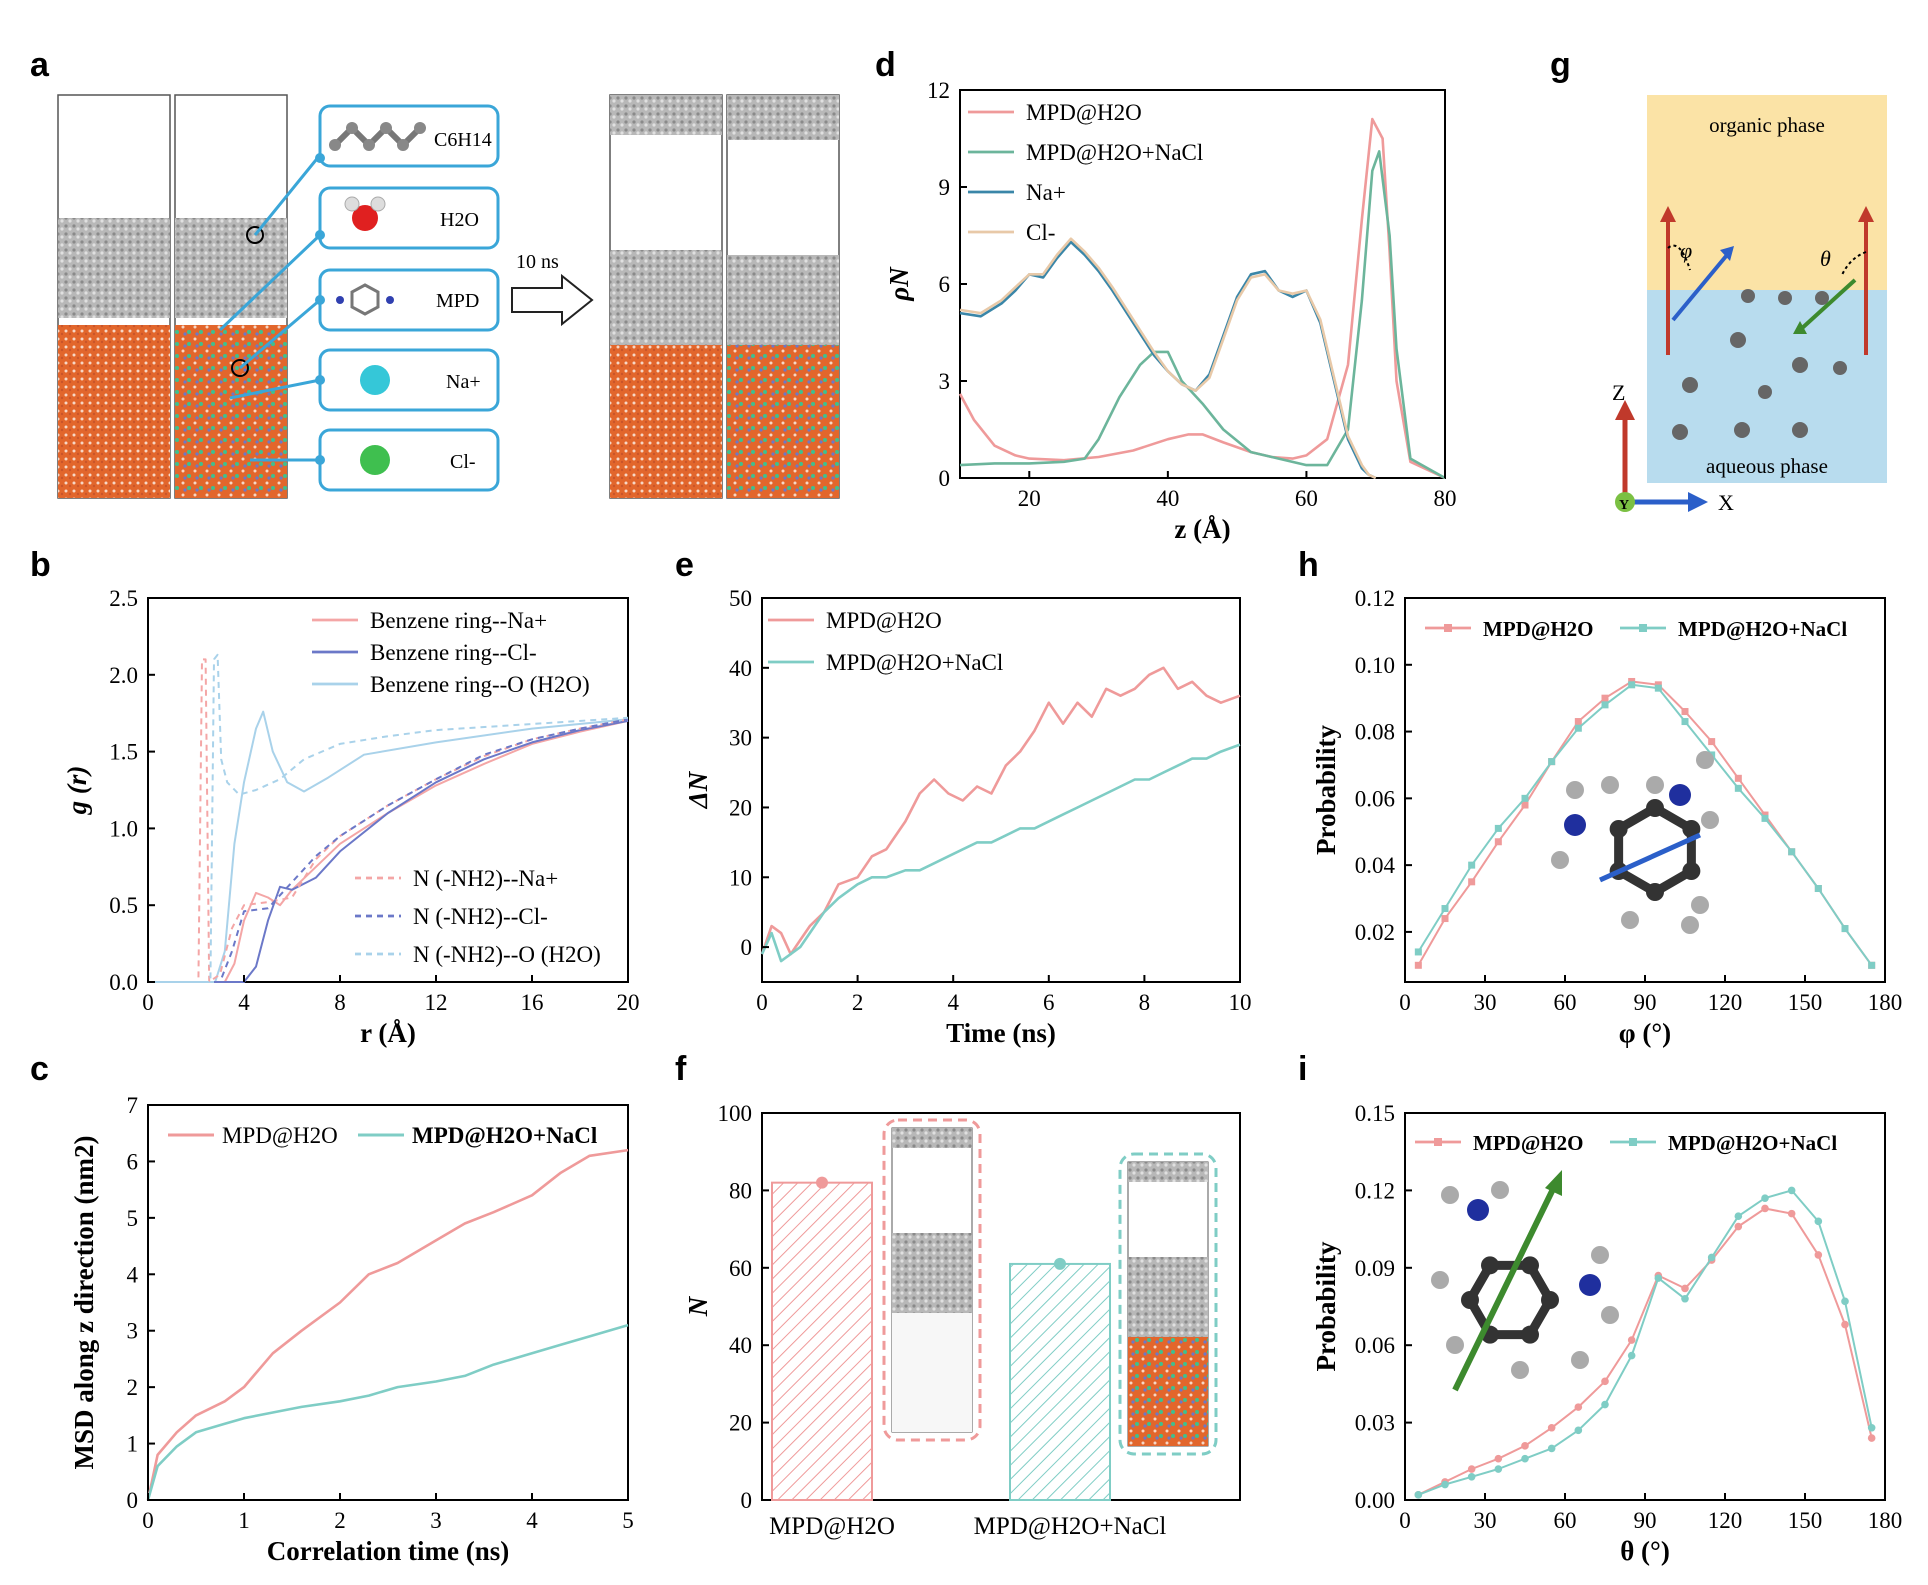 The image size is (1928, 1585). I want to click on aqueous-phase-label: aqueous phase, so click(1767, 466).